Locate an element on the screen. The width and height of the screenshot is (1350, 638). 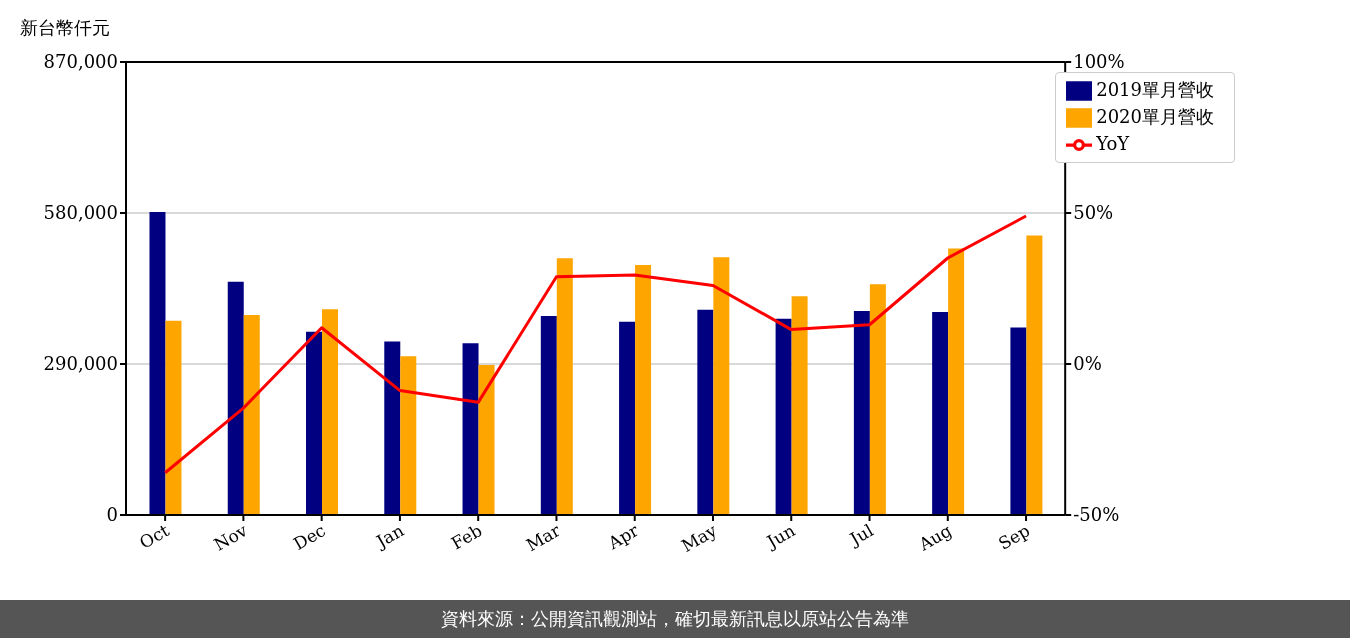
y-tick-label: 580,000 is located at coordinates (80, 213).